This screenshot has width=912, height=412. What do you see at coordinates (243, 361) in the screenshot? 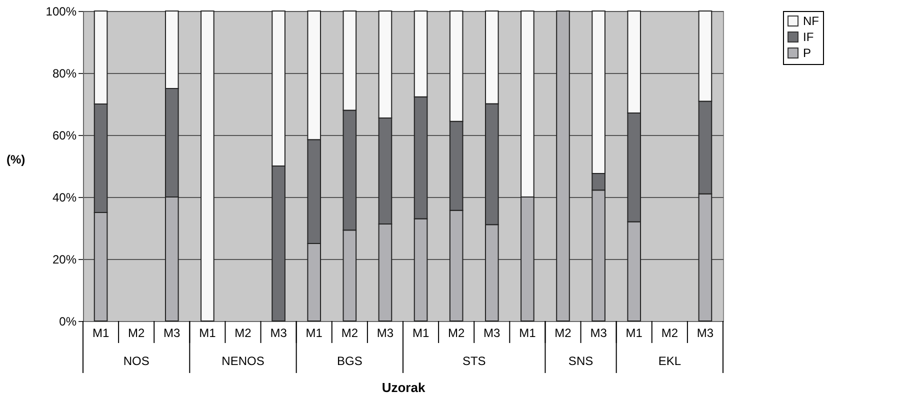
I see `text: NENOS` at bounding box center [243, 361].